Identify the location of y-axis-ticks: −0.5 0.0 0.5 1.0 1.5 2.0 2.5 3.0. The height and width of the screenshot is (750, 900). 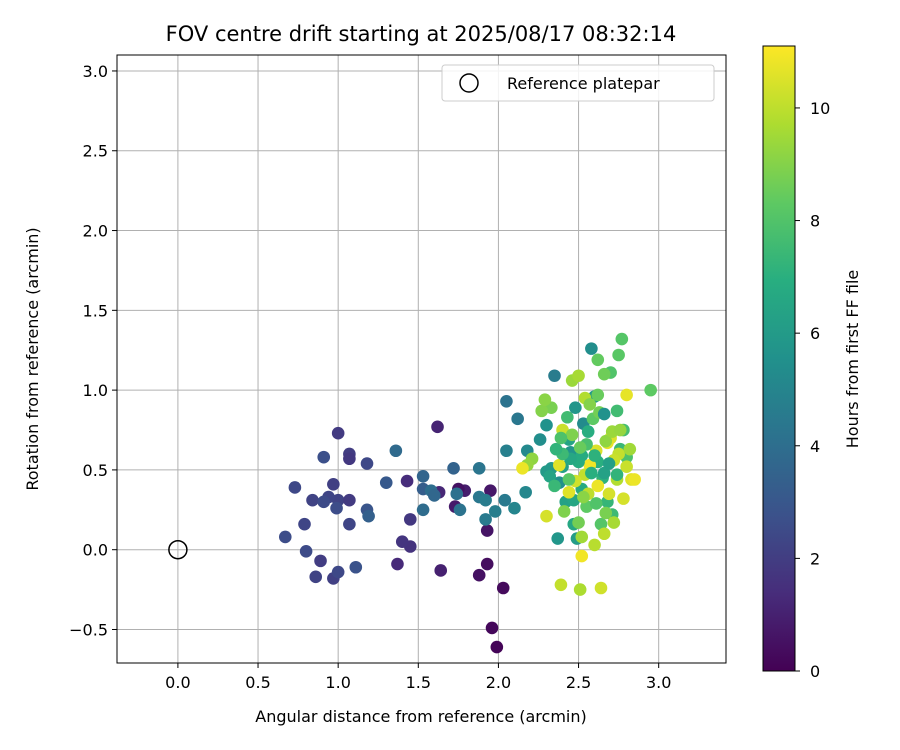
(93, 350).